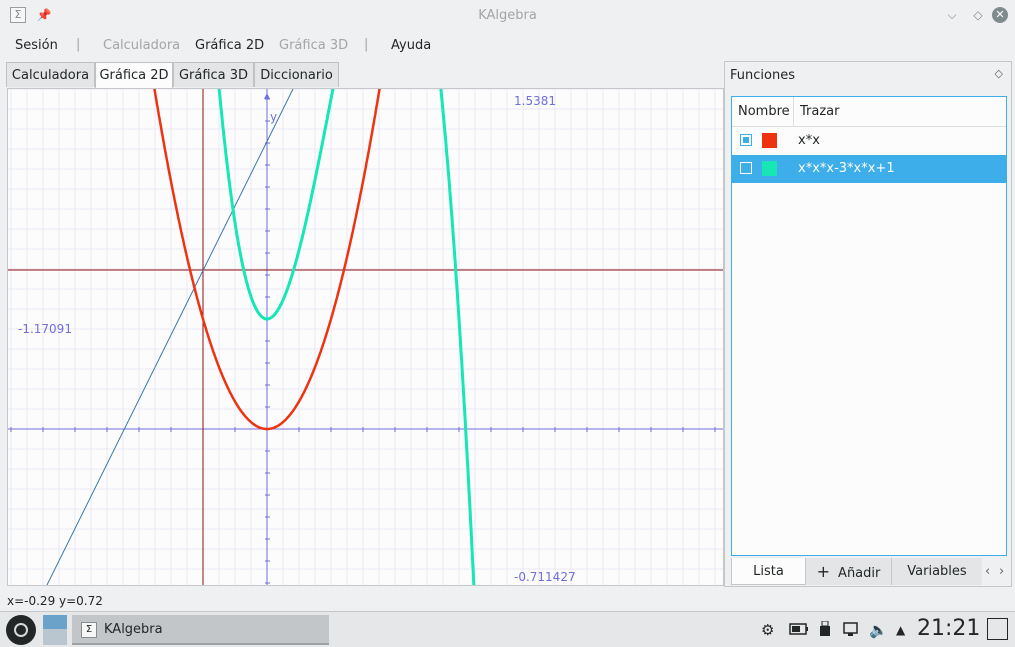  I want to click on y-axis-arrow, so click(267, 96).